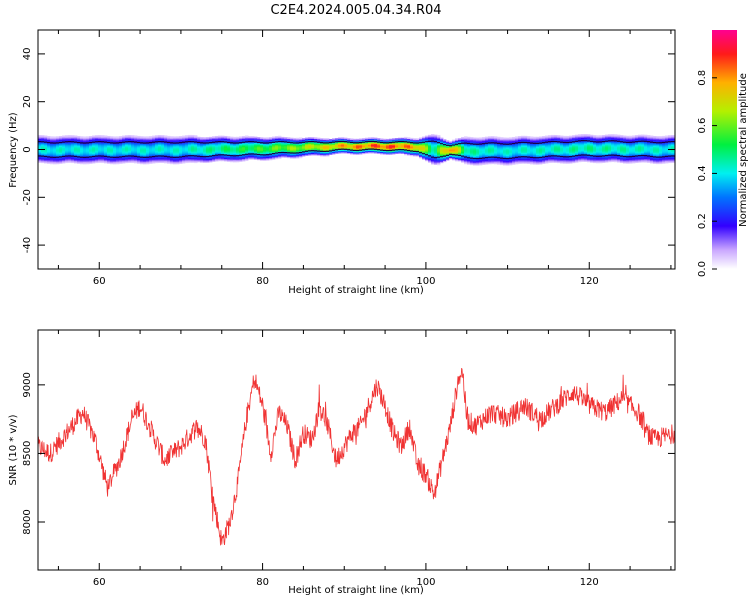 The width and height of the screenshot is (750, 600). What do you see at coordinates (27, 149) in the screenshot?
I see `spectrogram-ytick-label: 0` at bounding box center [27, 149].